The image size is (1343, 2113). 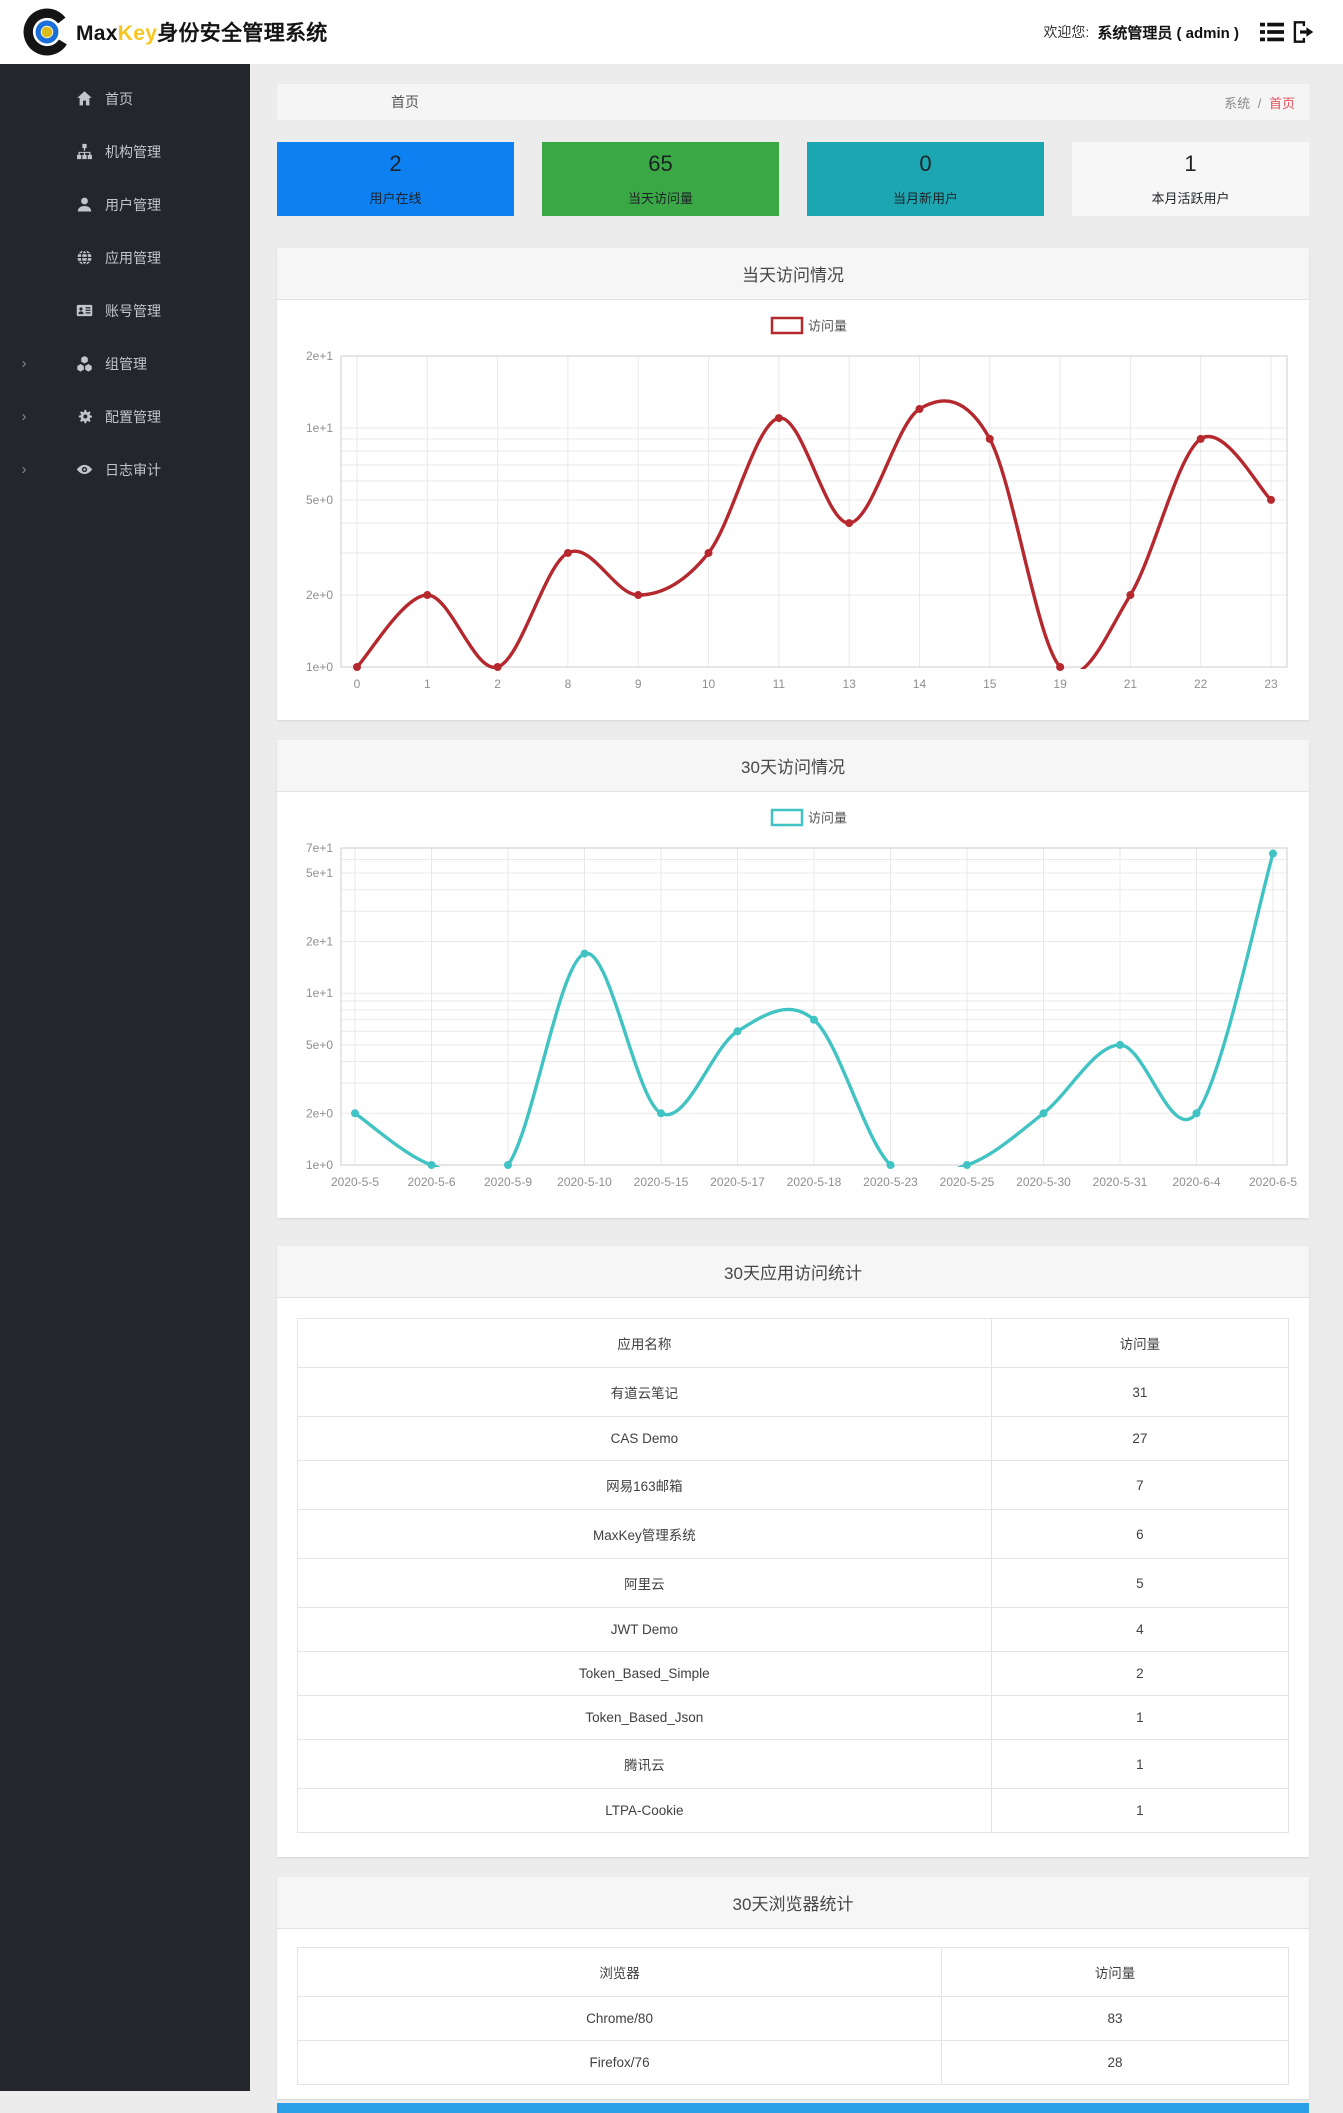 What do you see at coordinates (125, 151) in the screenshot?
I see `sidebar-item-机构管理: 机构管理` at bounding box center [125, 151].